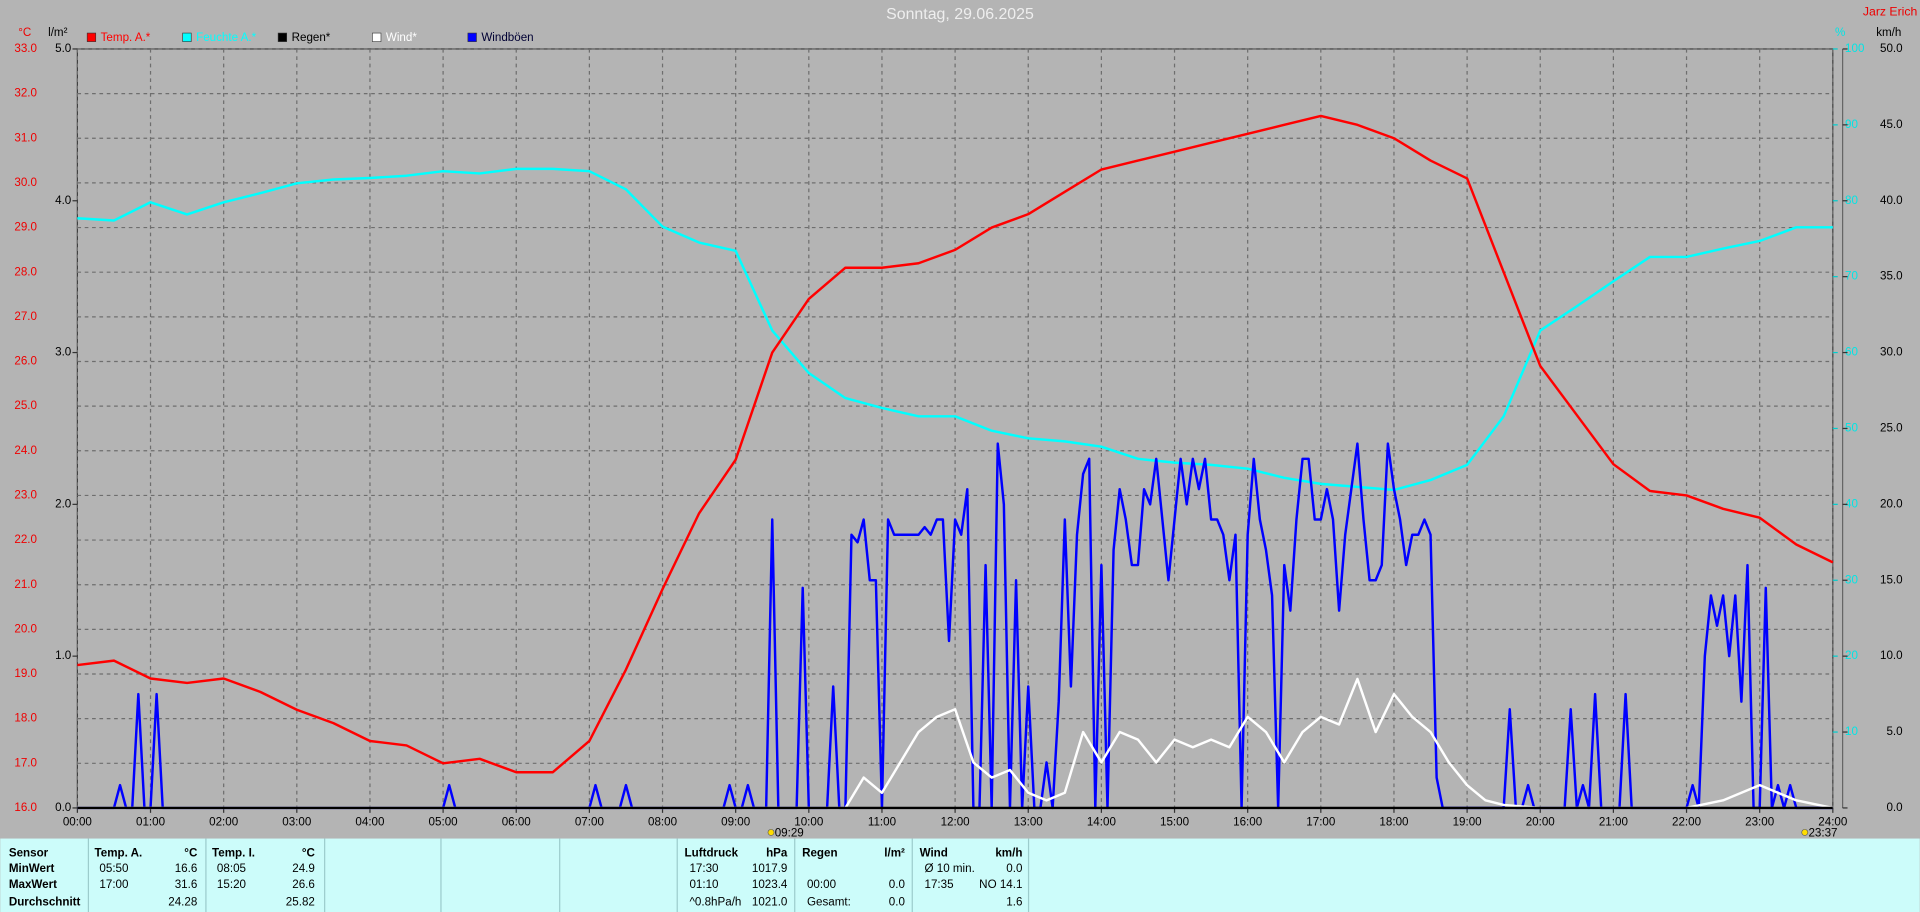  Describe the element at coordinates (25, 93) in the screenshot. I see `y-tick-label: 32.0` at that location.